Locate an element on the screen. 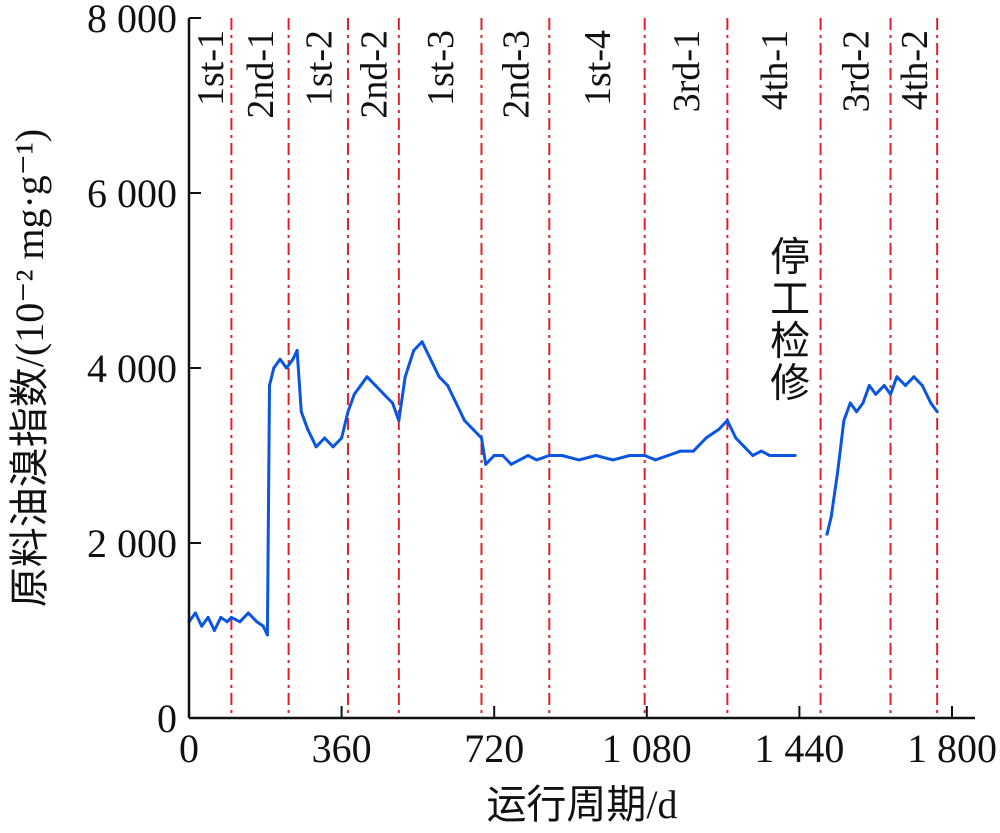 Image resolution: width=1000 pixels, height=833 pixels. y-tick-label: 6 000 is located at coordinates (132, 193).